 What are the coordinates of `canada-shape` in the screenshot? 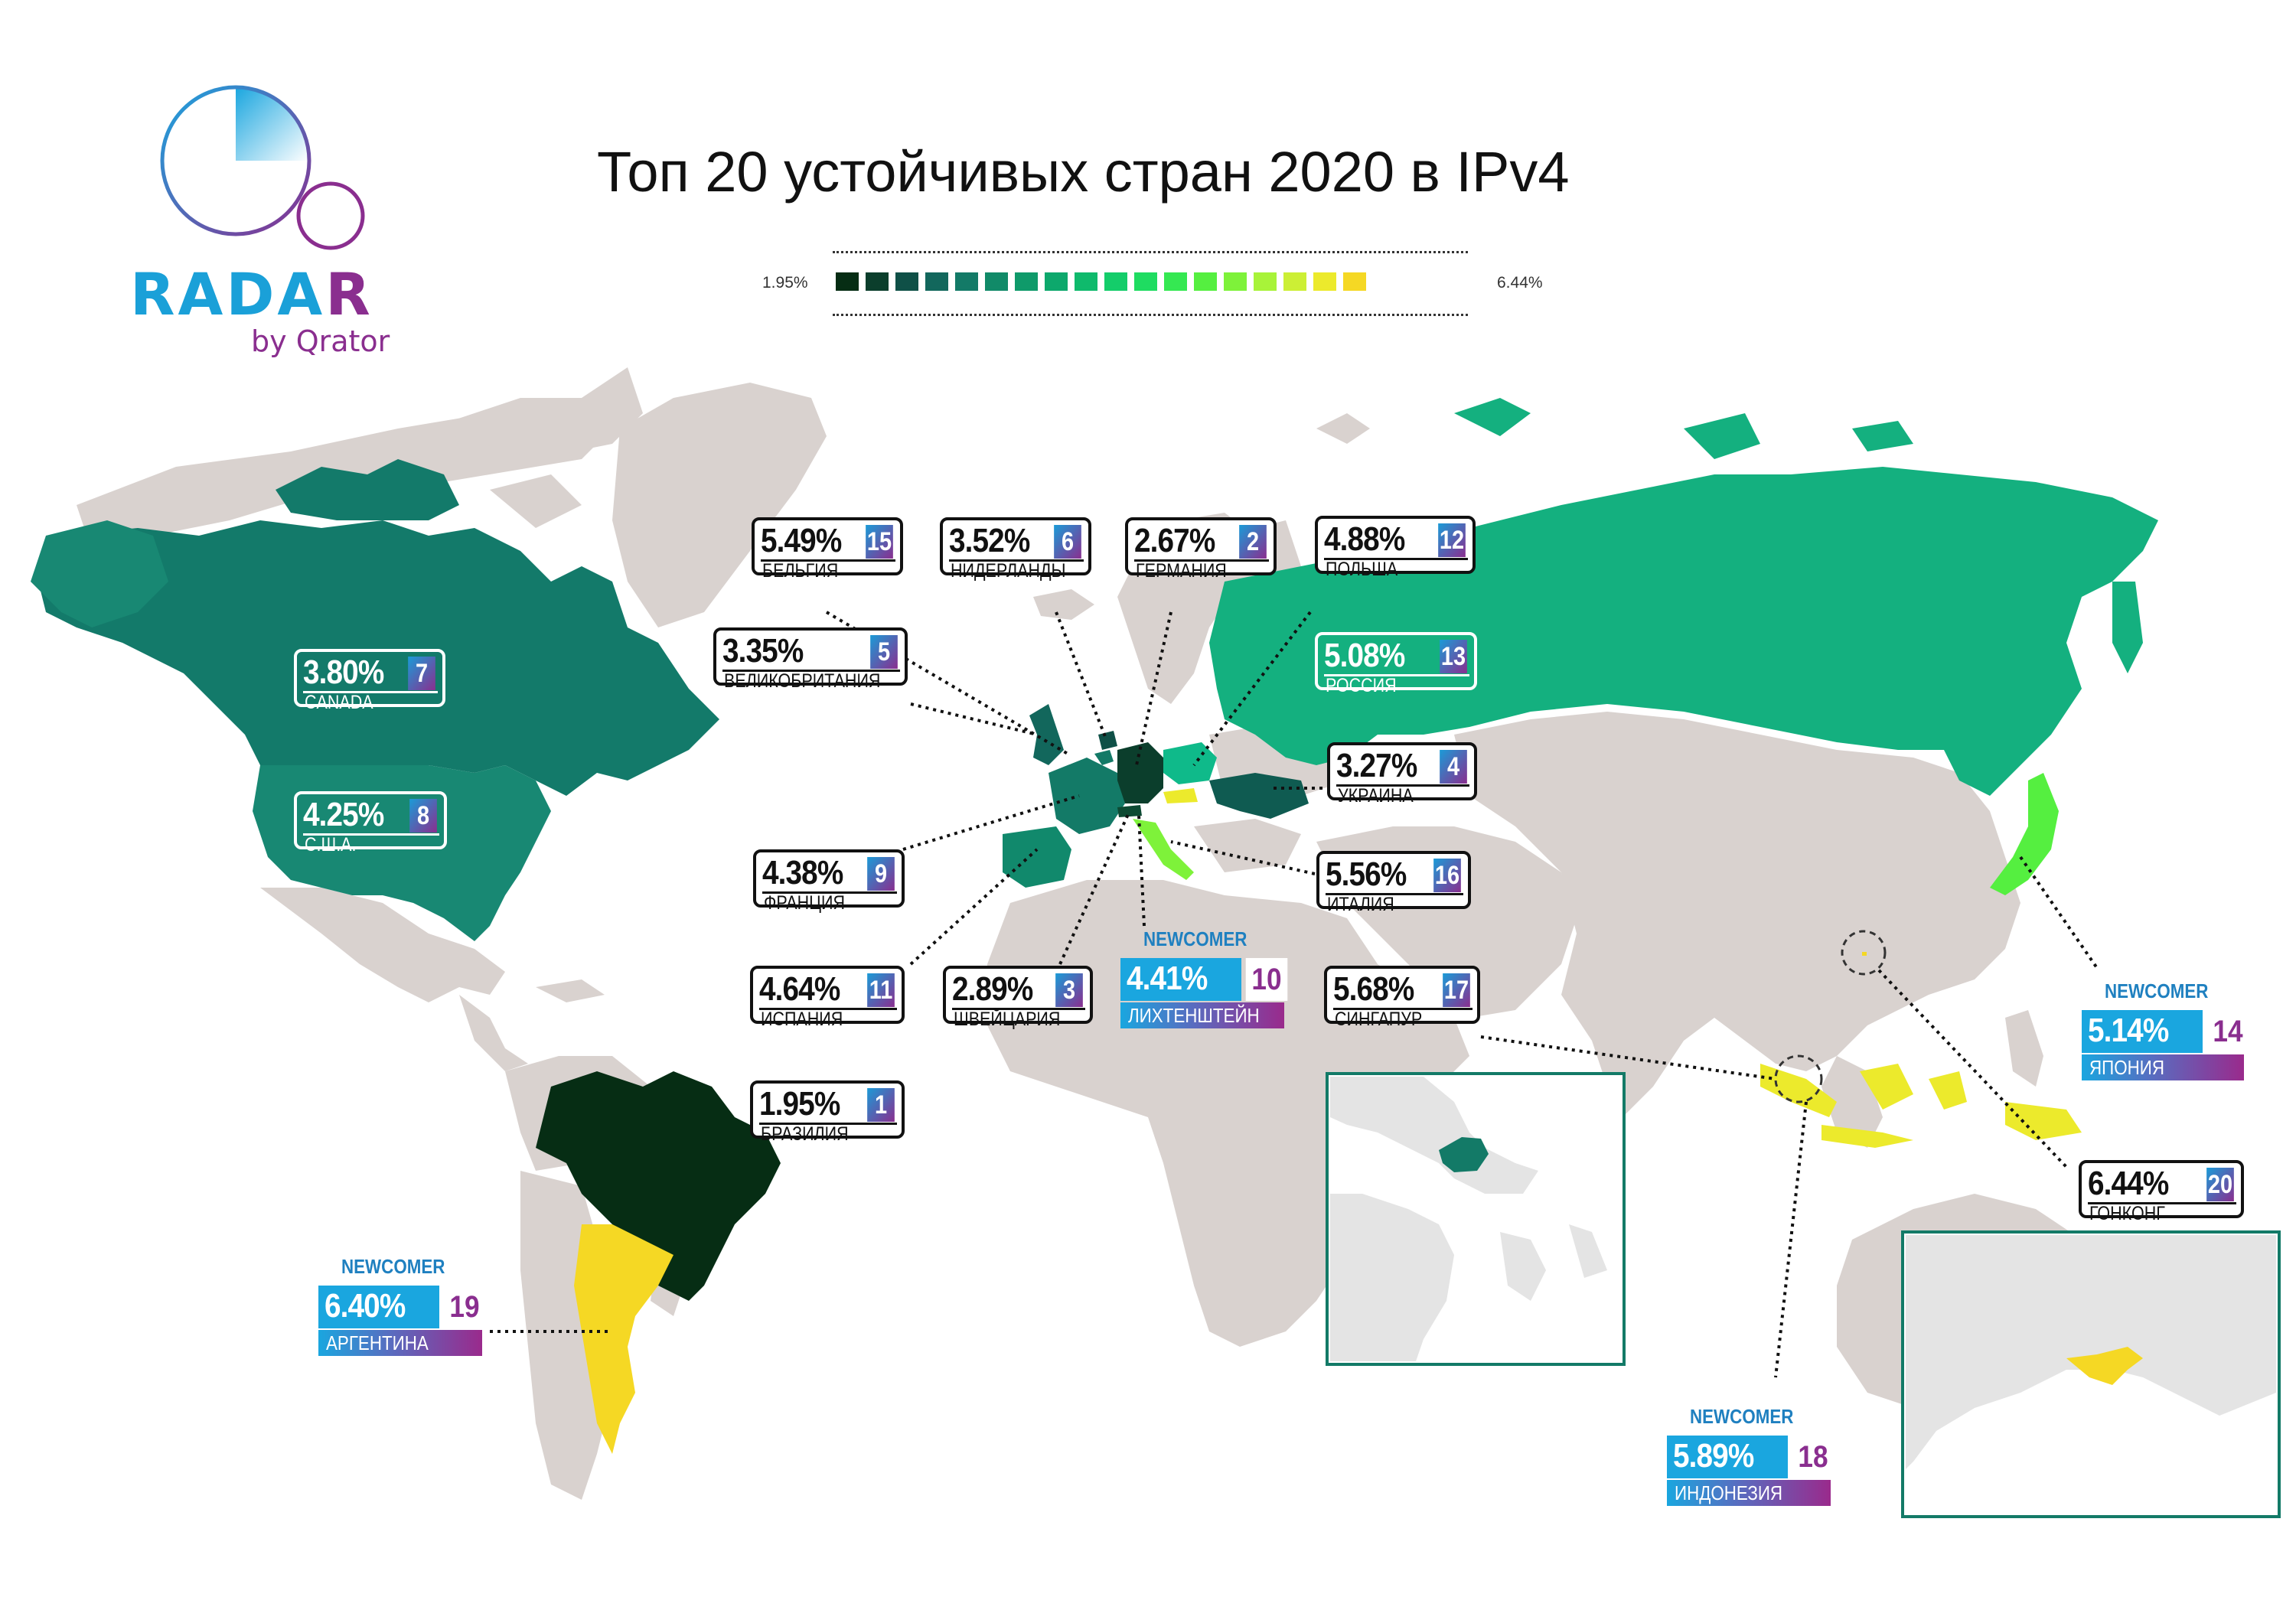 It's located at (378, 658).